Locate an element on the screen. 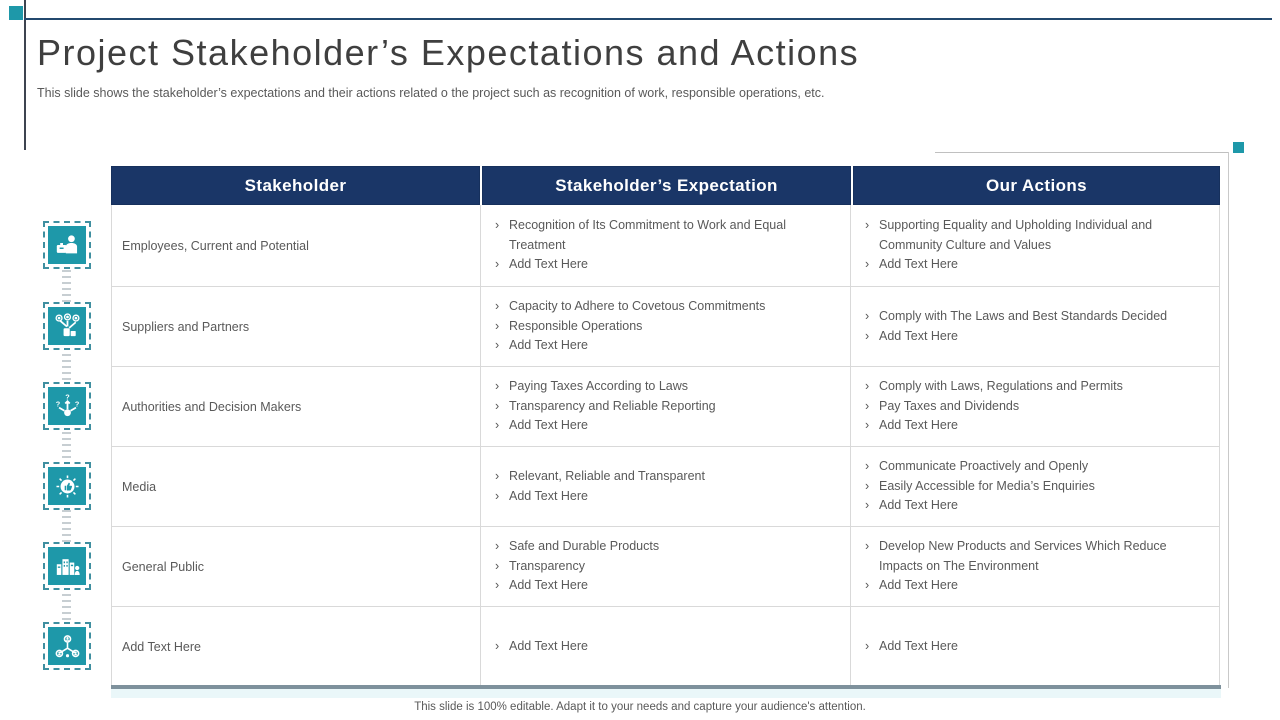 This screenshot has height=720, width=1280. stakeholder-cell: Authorities and Decision Makers is located at coordinates (296, 406).